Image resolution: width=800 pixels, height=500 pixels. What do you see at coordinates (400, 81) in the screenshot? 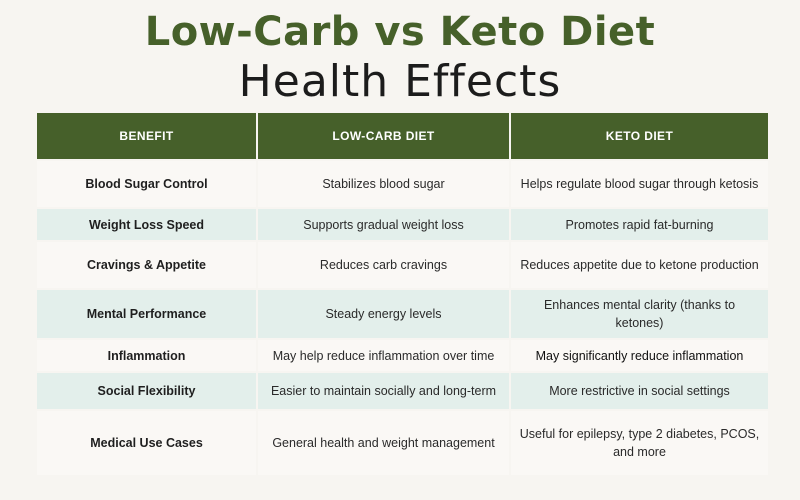
I see `page-subtitle: Health Effects` at bounding box center [400, 81].